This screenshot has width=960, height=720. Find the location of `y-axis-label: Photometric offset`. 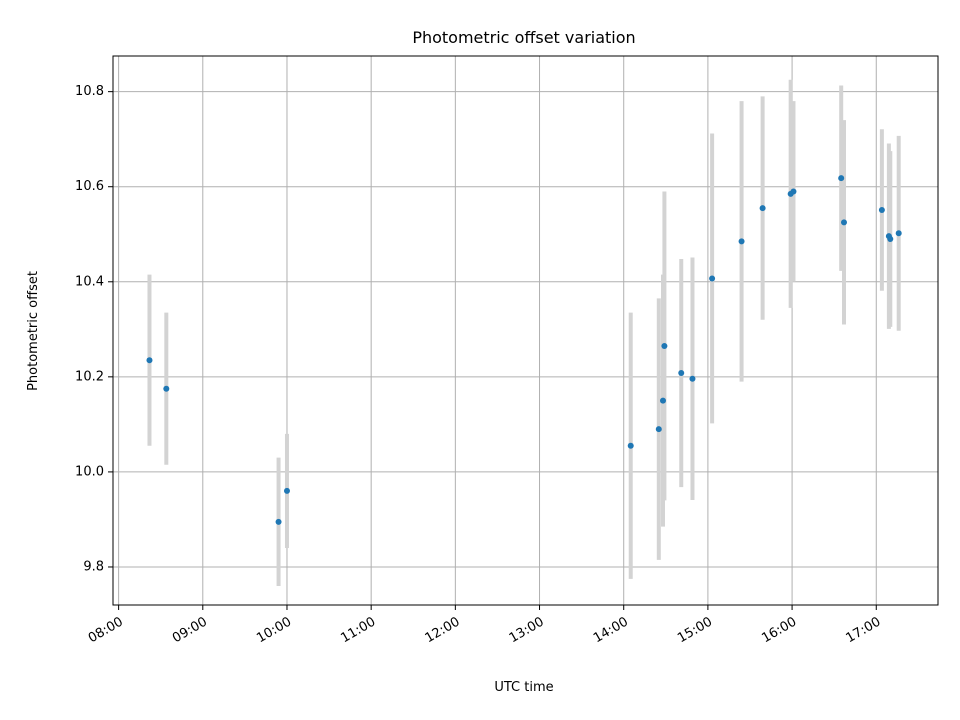

y-axis-label: Photometric offset is located at coordinates (33, 331).